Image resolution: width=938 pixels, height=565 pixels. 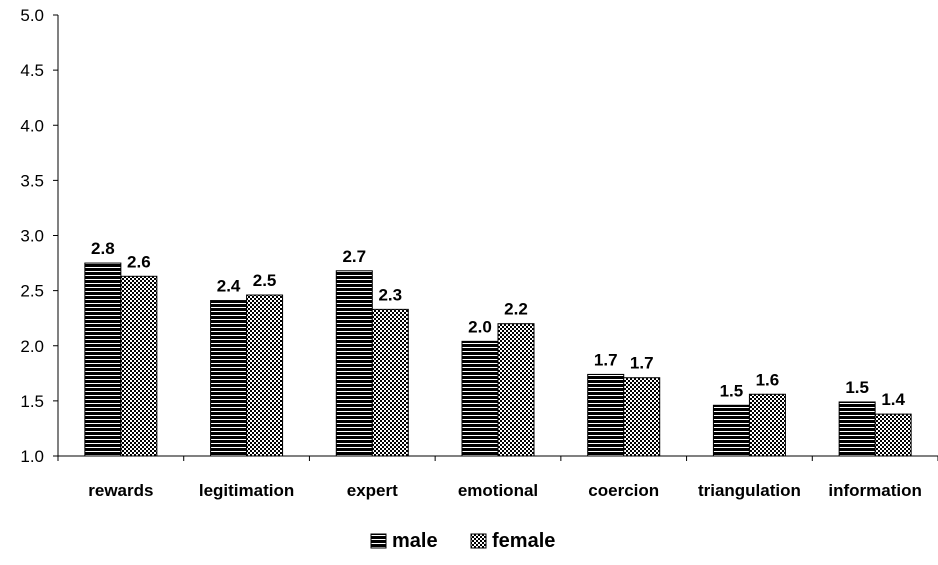 I want to click on data-label-female-legitimation: 2.5, so click(x=265, y=280).